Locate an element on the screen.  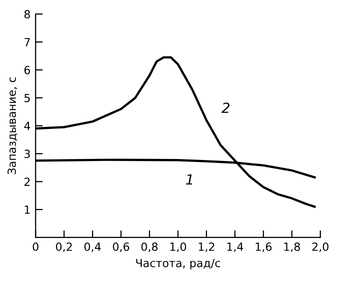
y-axis-title: Запаздывание, с is located at coordinates (13, 125).